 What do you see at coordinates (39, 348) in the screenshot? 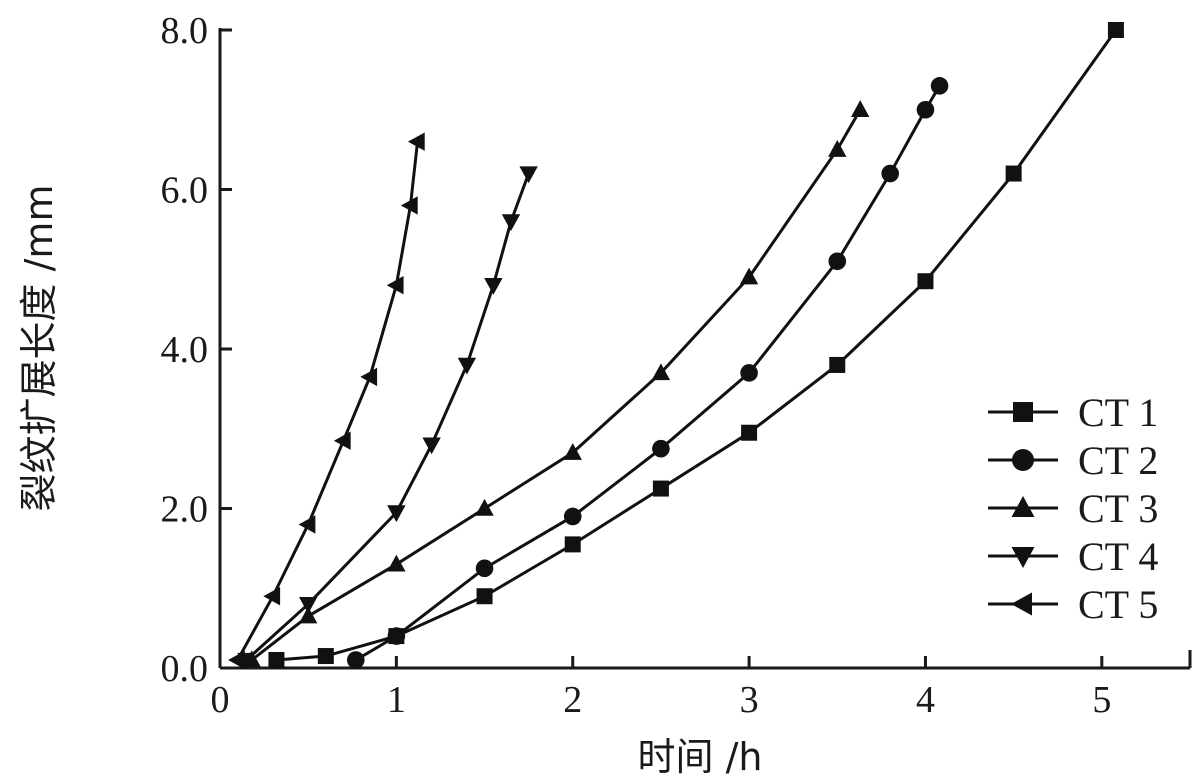
I see `y-axis-title: 裂纹扩展长度 /mm` at bounding box center [39, 348].